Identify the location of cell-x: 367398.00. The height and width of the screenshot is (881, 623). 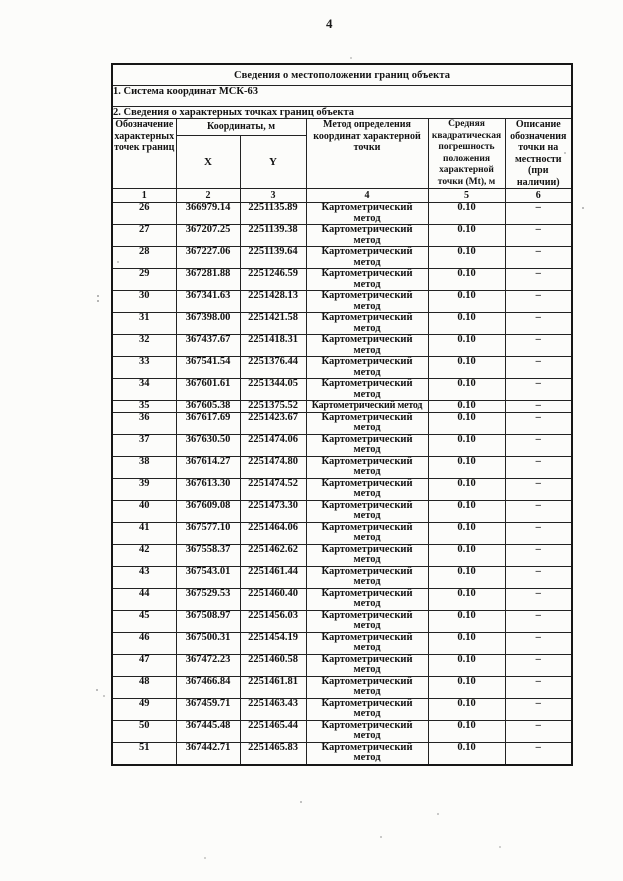
(208, 323).